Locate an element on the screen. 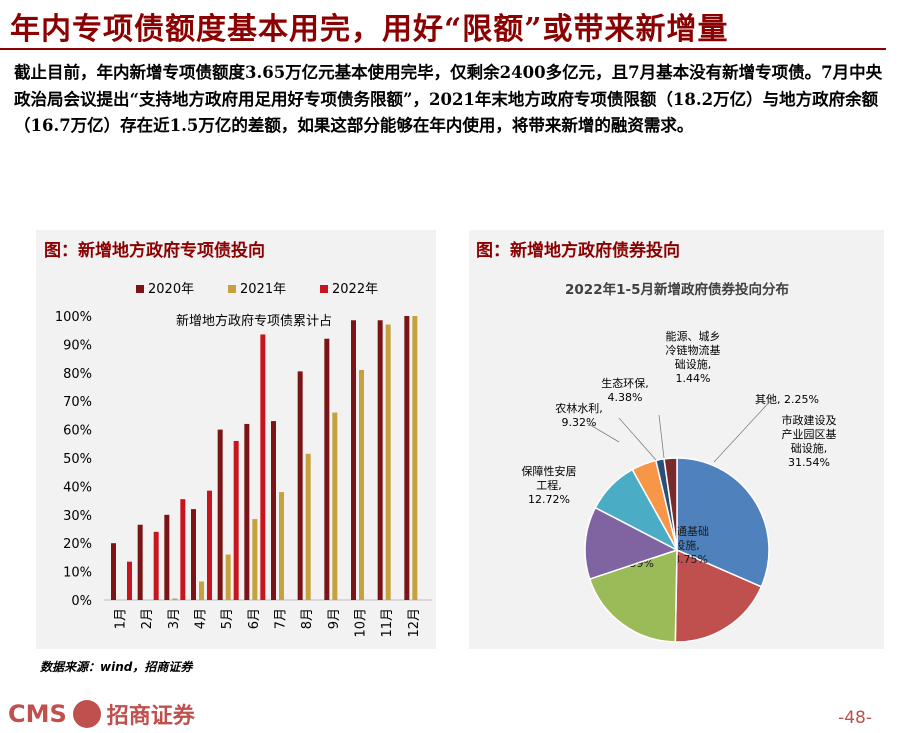 Image resolution: width=912 pixels, height=733 pixels. bar-2021年-7月 is located at coordinates (281, 546).